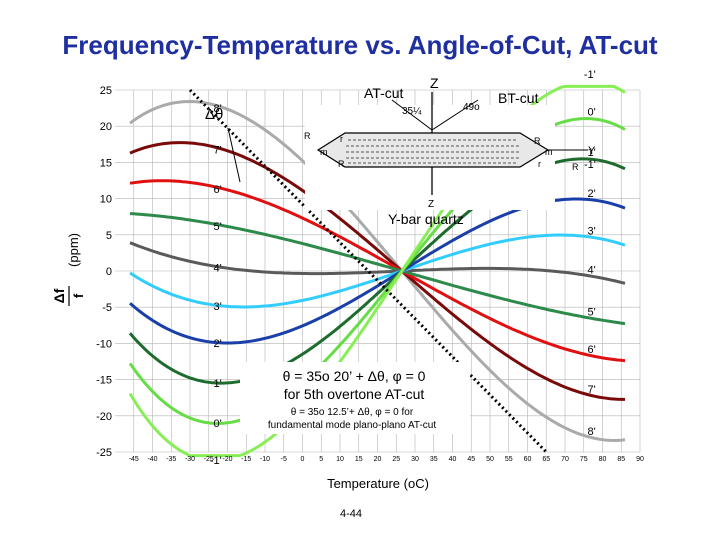  I want to click on main-formula: θ = 35o 20’ + Δθ, φ = 0, so click(354, 376).